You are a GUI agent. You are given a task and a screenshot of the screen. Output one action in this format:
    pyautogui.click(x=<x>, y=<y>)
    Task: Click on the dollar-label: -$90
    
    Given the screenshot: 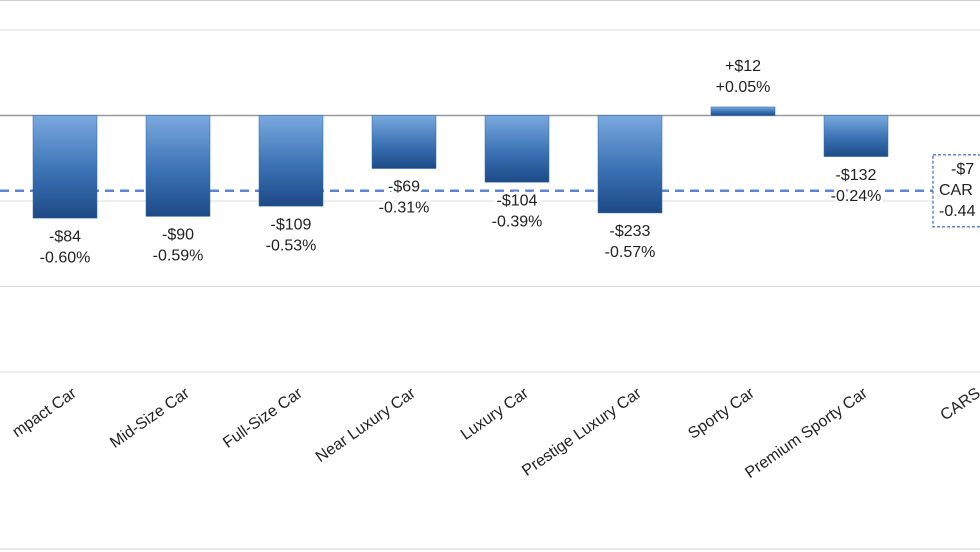 What is the action you would take?
    pyautogui.click(x=178, y=235)
    